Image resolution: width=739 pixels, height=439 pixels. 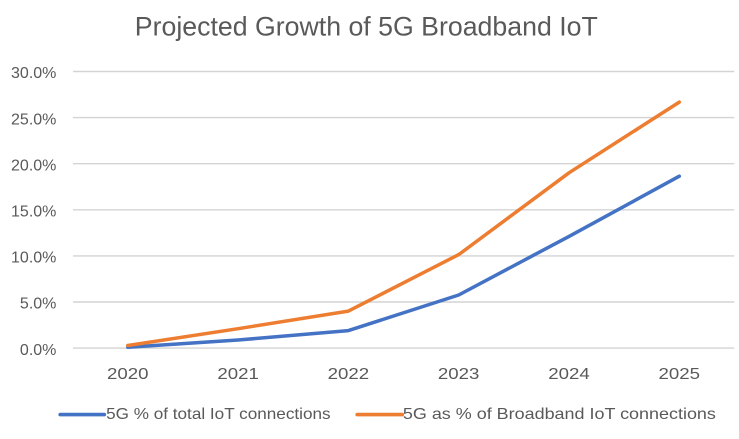 I want to click on svg-text: 2024, so click(x=569, y=374).